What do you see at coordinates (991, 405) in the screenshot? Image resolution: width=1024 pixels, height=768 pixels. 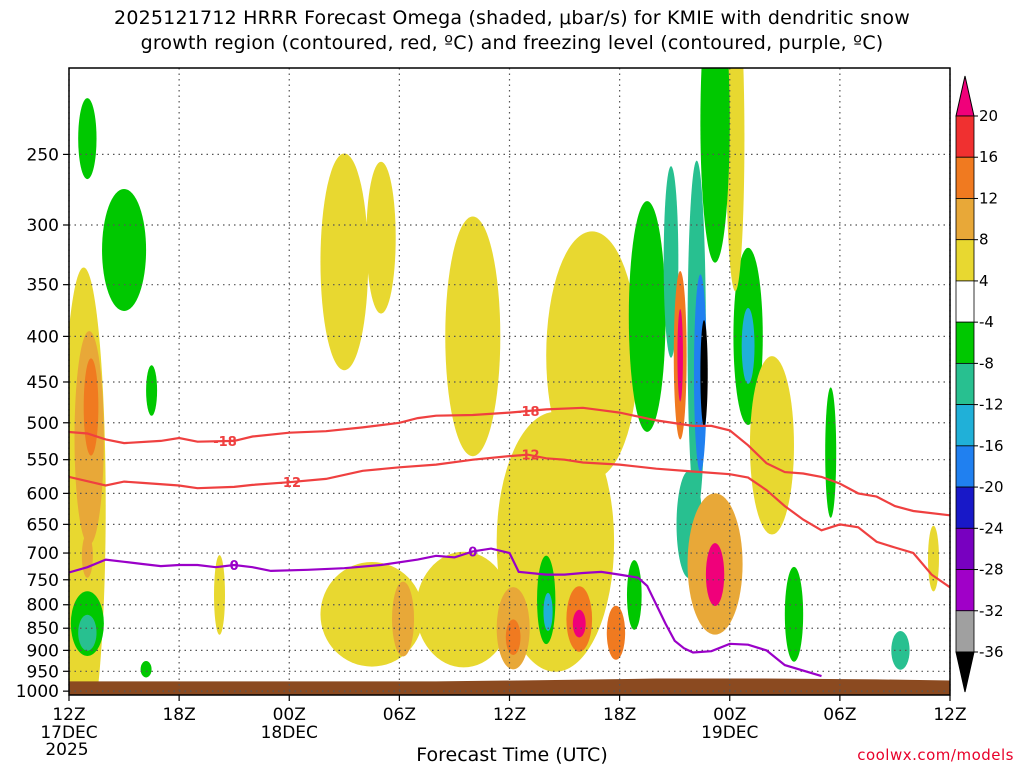 I see `colorbar-label: -12` at bounding box center [991, 405].